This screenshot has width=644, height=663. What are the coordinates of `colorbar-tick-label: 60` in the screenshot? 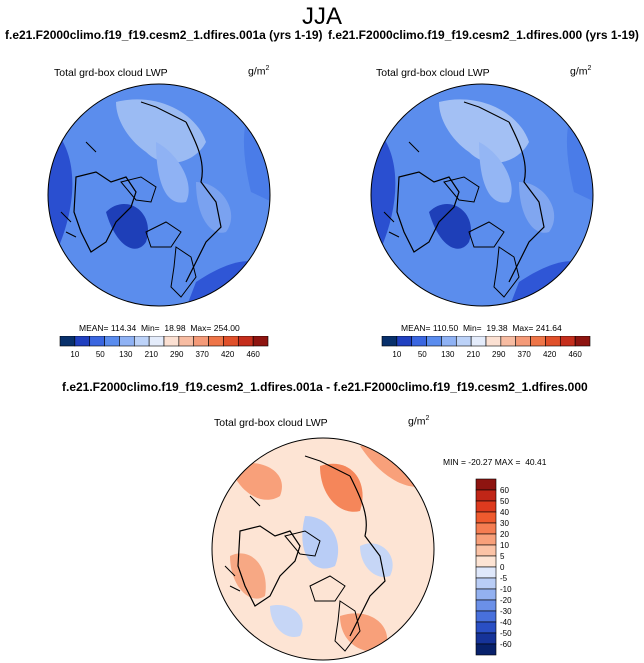 It's located at (504, 490).